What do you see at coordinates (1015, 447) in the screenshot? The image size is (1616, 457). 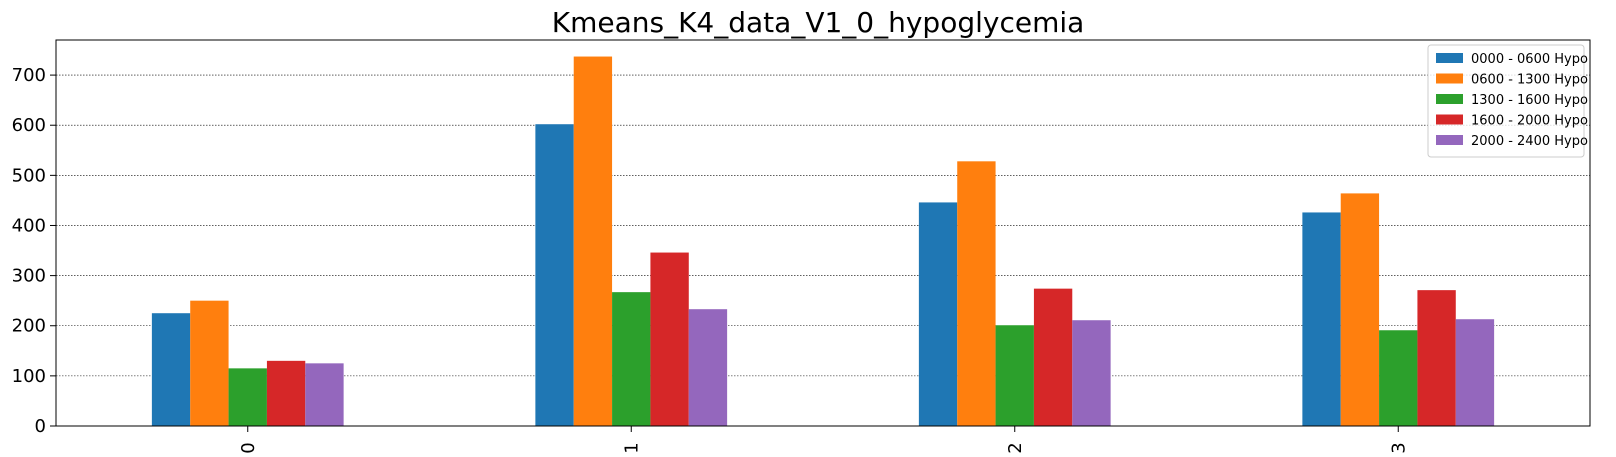 I see `x-tick-label: 2` at bounding box center [1015, 447].